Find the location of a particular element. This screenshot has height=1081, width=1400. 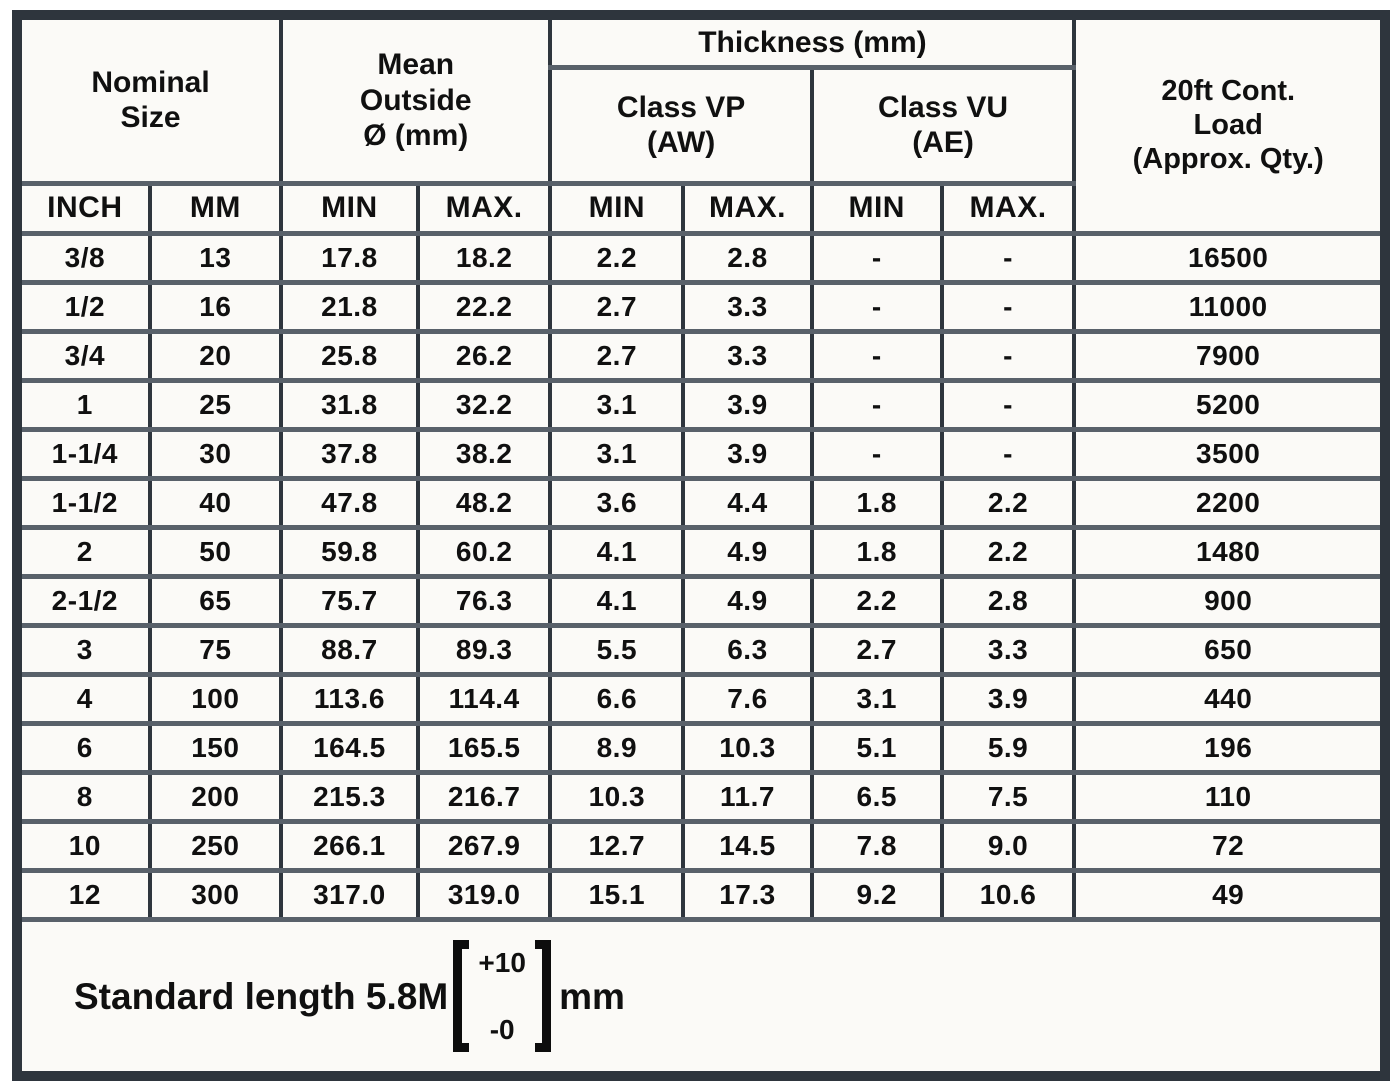

table-cell: 216.7 is located at coordinates (484, 796).